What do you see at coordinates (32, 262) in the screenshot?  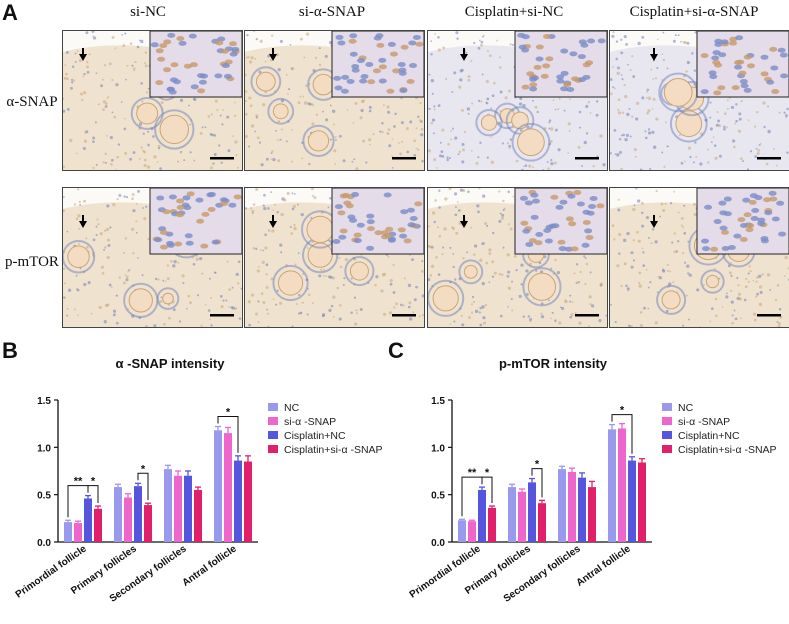 I see `row-header-p-mtor: p-mTOR` at bounding box center [32, 262].